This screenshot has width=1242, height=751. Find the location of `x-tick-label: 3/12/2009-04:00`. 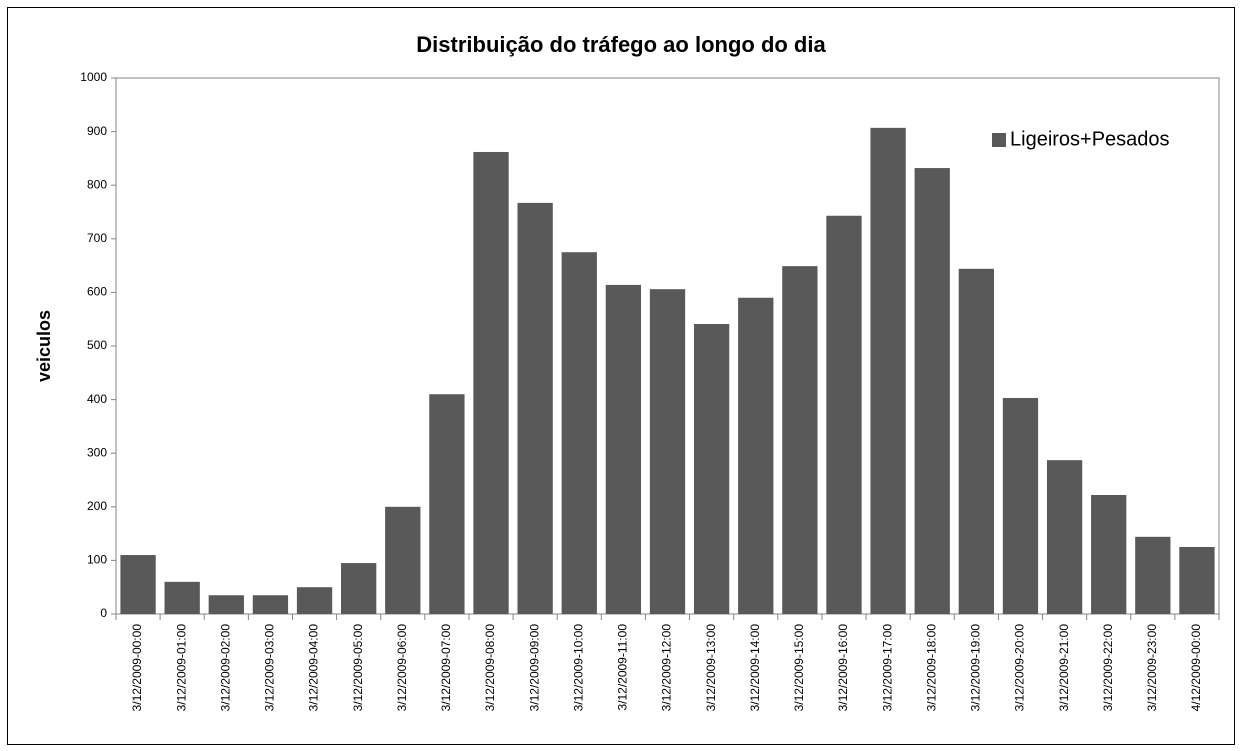

x-tick-label: 3/12/2009-04:00 is located at coordinates (314, 668).